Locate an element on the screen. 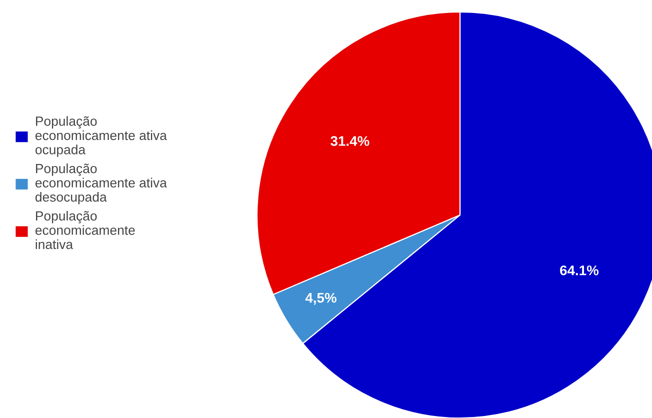 This screenshot has width=652, height=418. legend-label: População economicamente ativa desocupada is located at coordinates (101, 184).